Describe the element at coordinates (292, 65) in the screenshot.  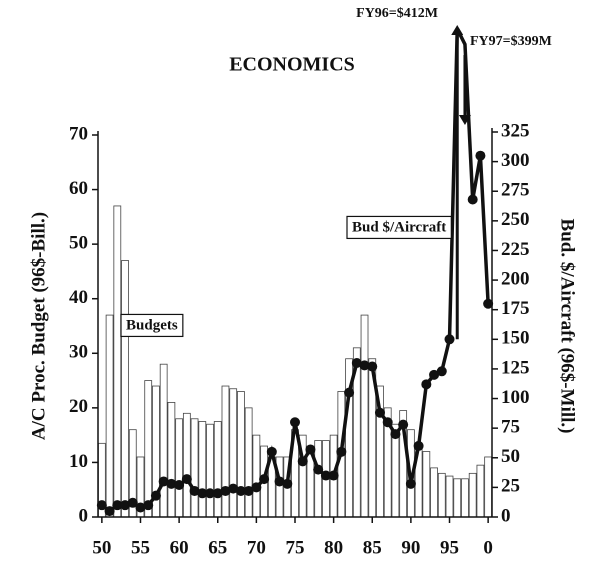
I see `chart-title: ECONOMICS` at that location.